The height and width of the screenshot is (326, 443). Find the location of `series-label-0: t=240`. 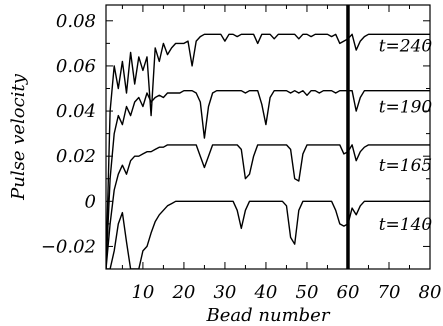

series-label-0: t=240 is located at coordinates (406, 47).